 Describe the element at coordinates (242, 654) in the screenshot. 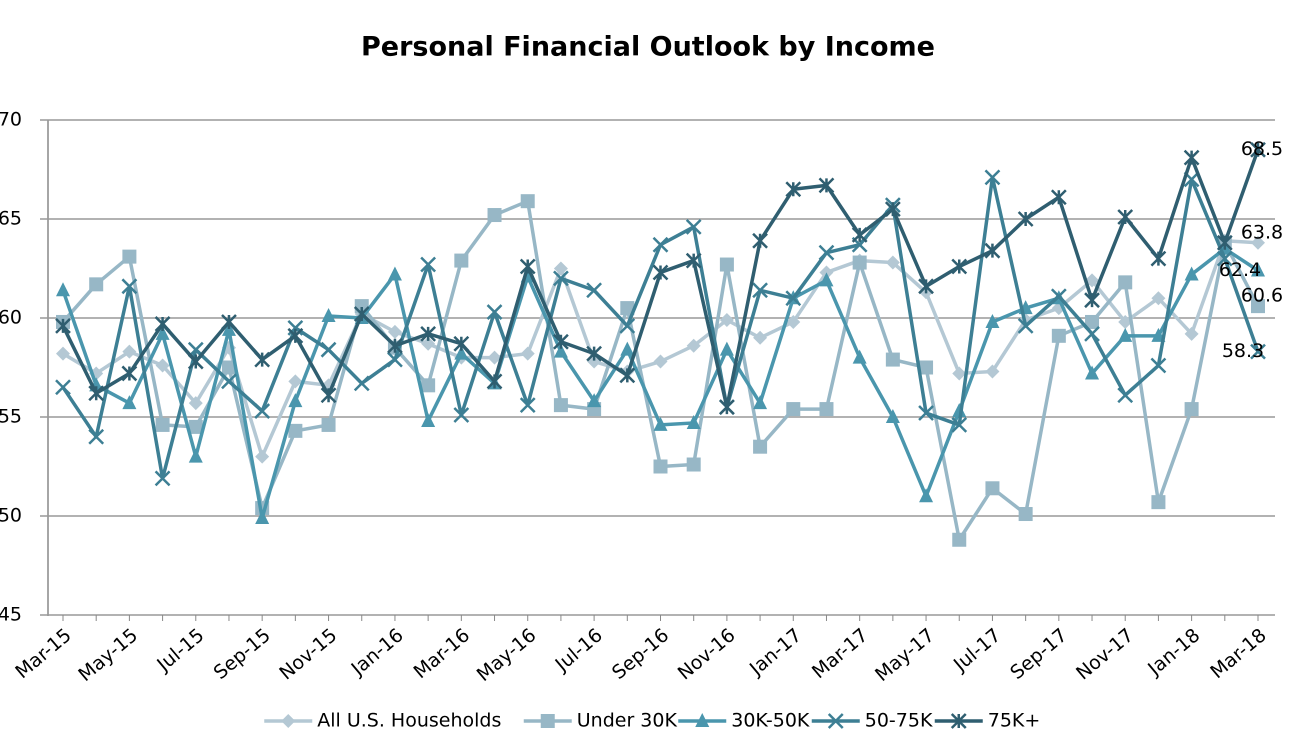

I see `x-tick-label: Sep-15` at that location.